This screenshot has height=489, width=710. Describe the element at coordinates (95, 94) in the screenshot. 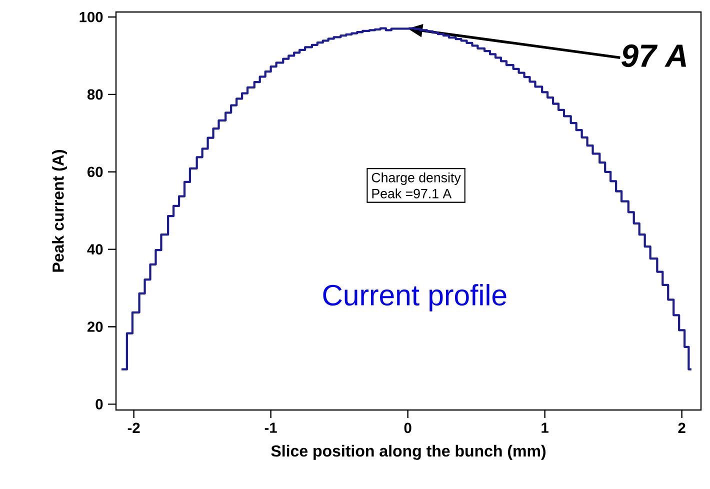

I see `y-tick-label: 80` at that location.